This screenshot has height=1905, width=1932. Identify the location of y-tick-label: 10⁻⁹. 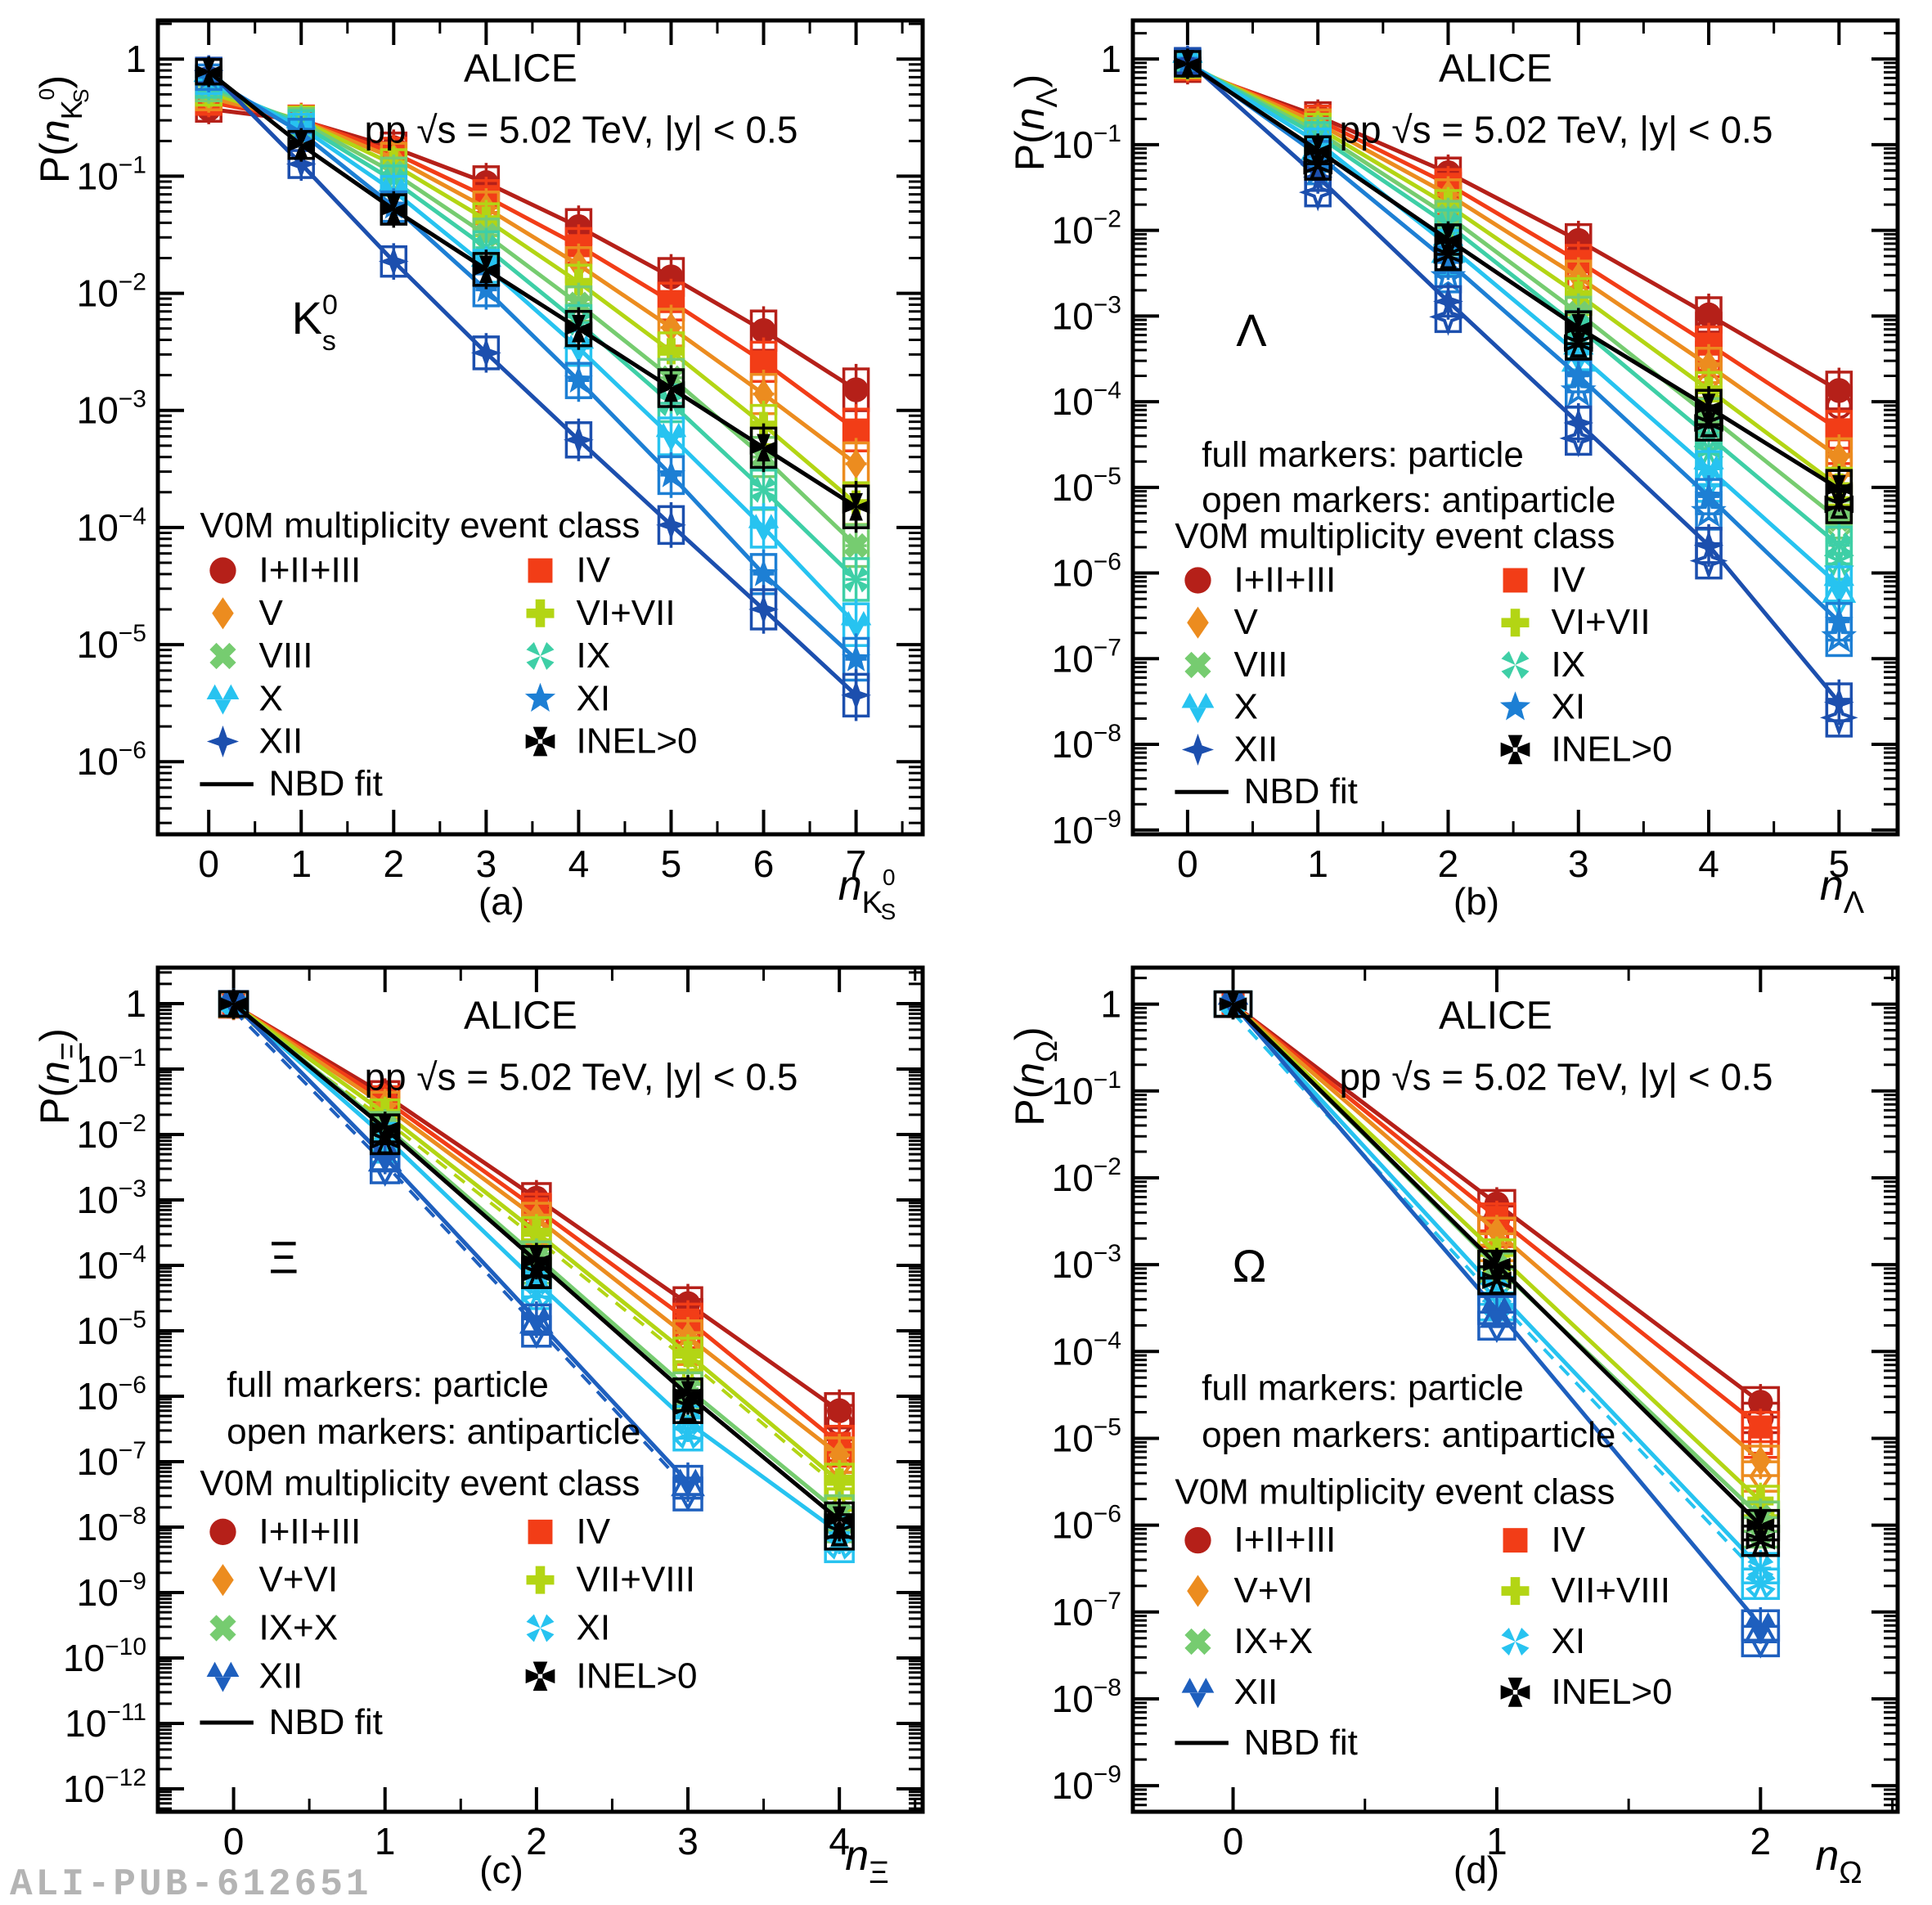
(112, 1591).